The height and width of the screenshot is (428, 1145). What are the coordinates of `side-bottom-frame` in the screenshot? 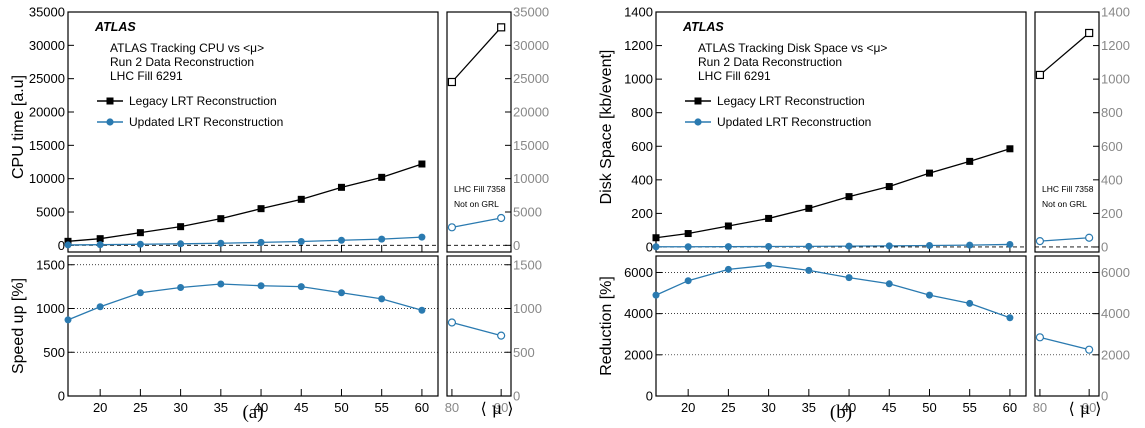 It's located at (1067, 326).